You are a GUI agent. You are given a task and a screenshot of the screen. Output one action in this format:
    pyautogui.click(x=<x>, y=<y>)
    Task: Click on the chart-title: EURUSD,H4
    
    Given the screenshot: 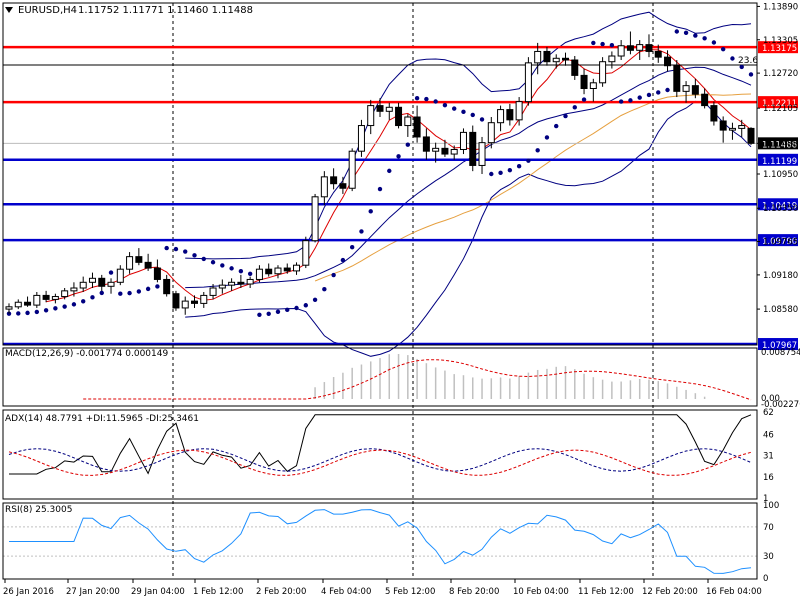 What is the action you would take?
    pyautogui.click(x=47, y=10)
    